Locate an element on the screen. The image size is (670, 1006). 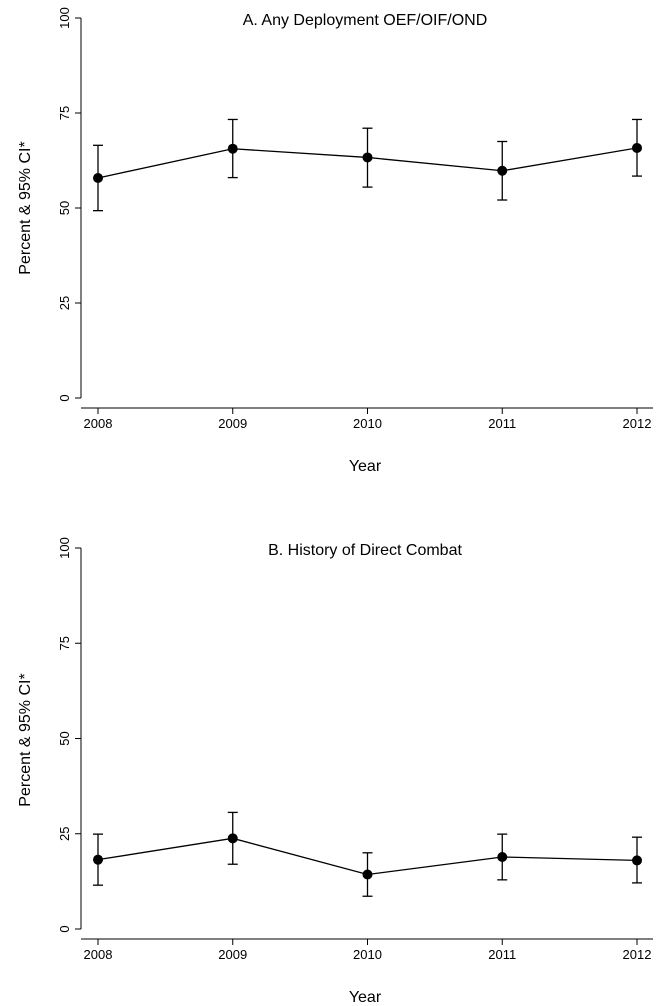
panel-a-xlabel: Year is located at coordinates (365, 466).